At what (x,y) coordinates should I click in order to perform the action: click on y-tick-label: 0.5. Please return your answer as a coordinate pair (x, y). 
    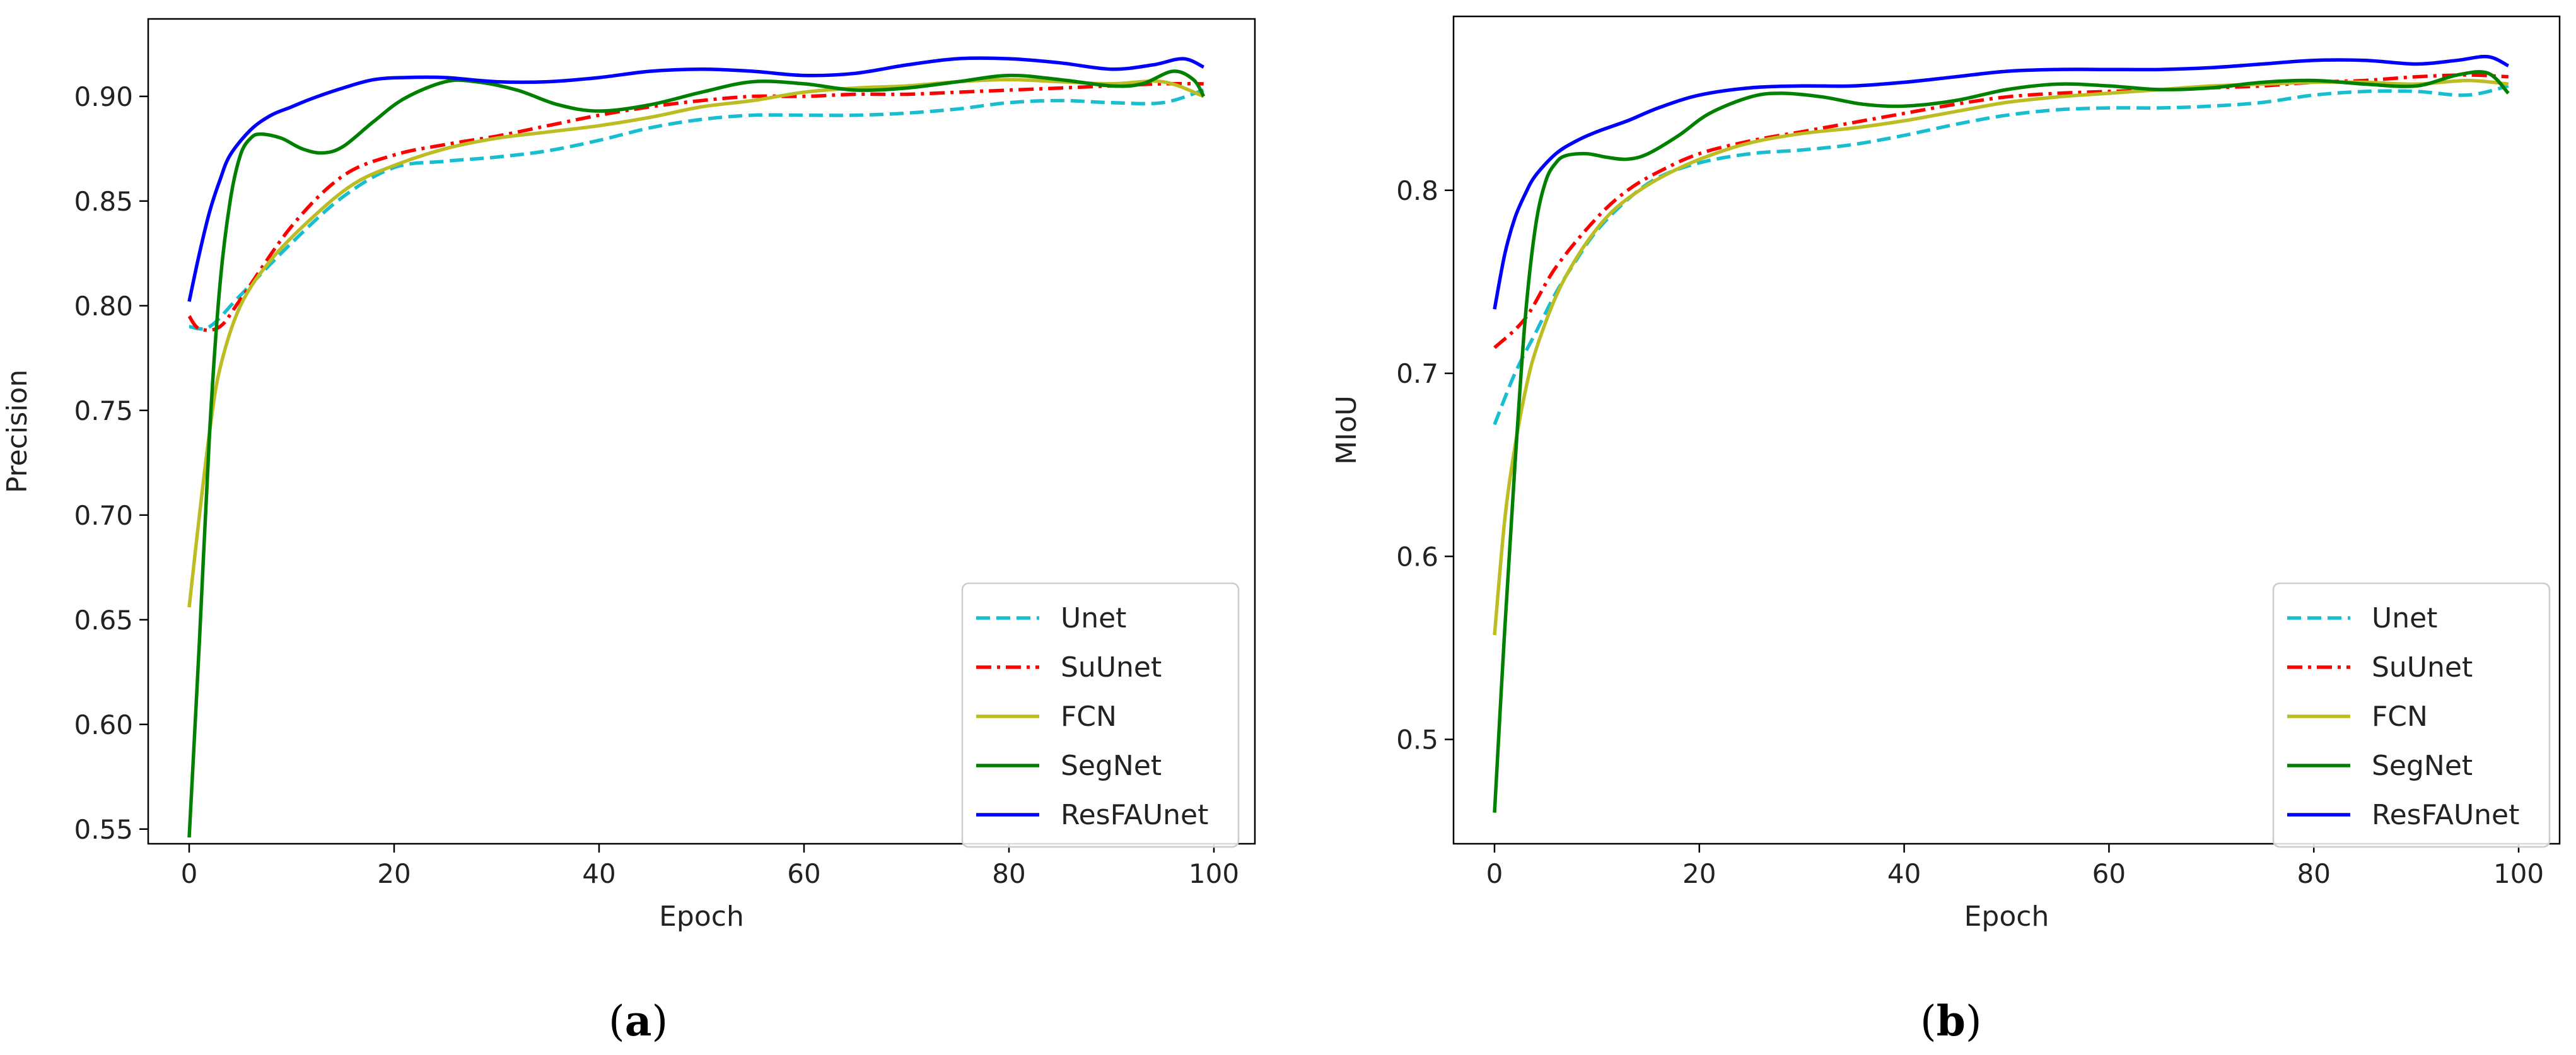
    Looking at the image, I should click on (1417, 740).